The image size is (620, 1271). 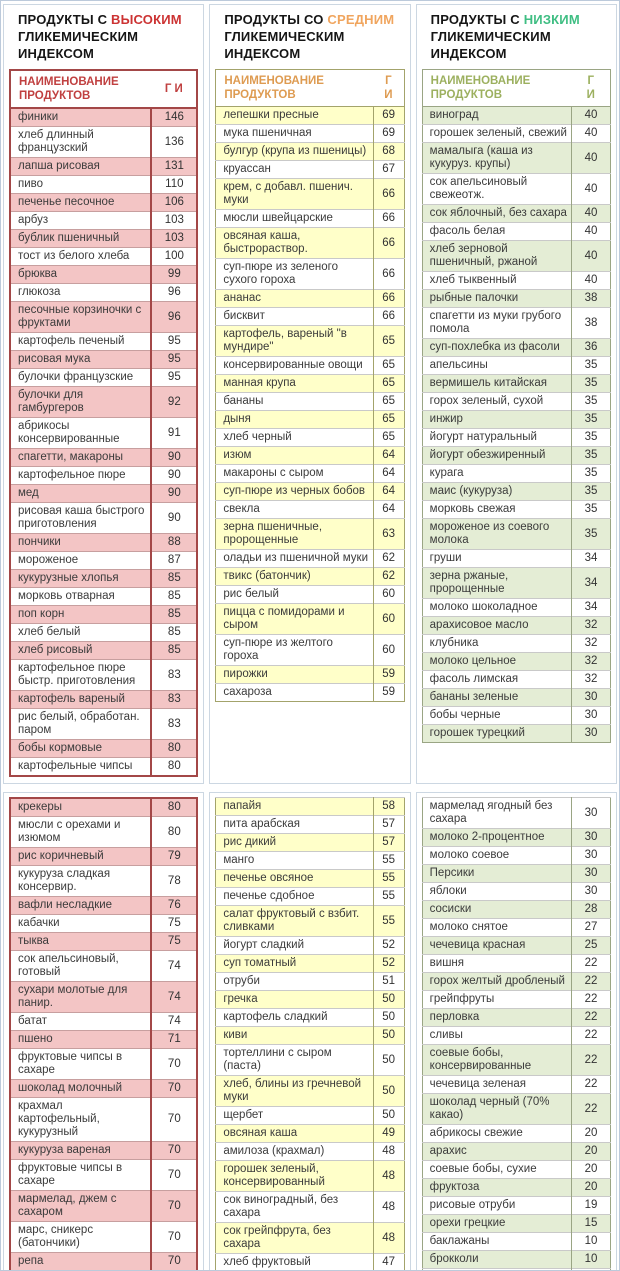 What do you see at coordinates (389, 1238) in the screenshot?
I see `gi-value: 48` at bounding box center [389, 1238].